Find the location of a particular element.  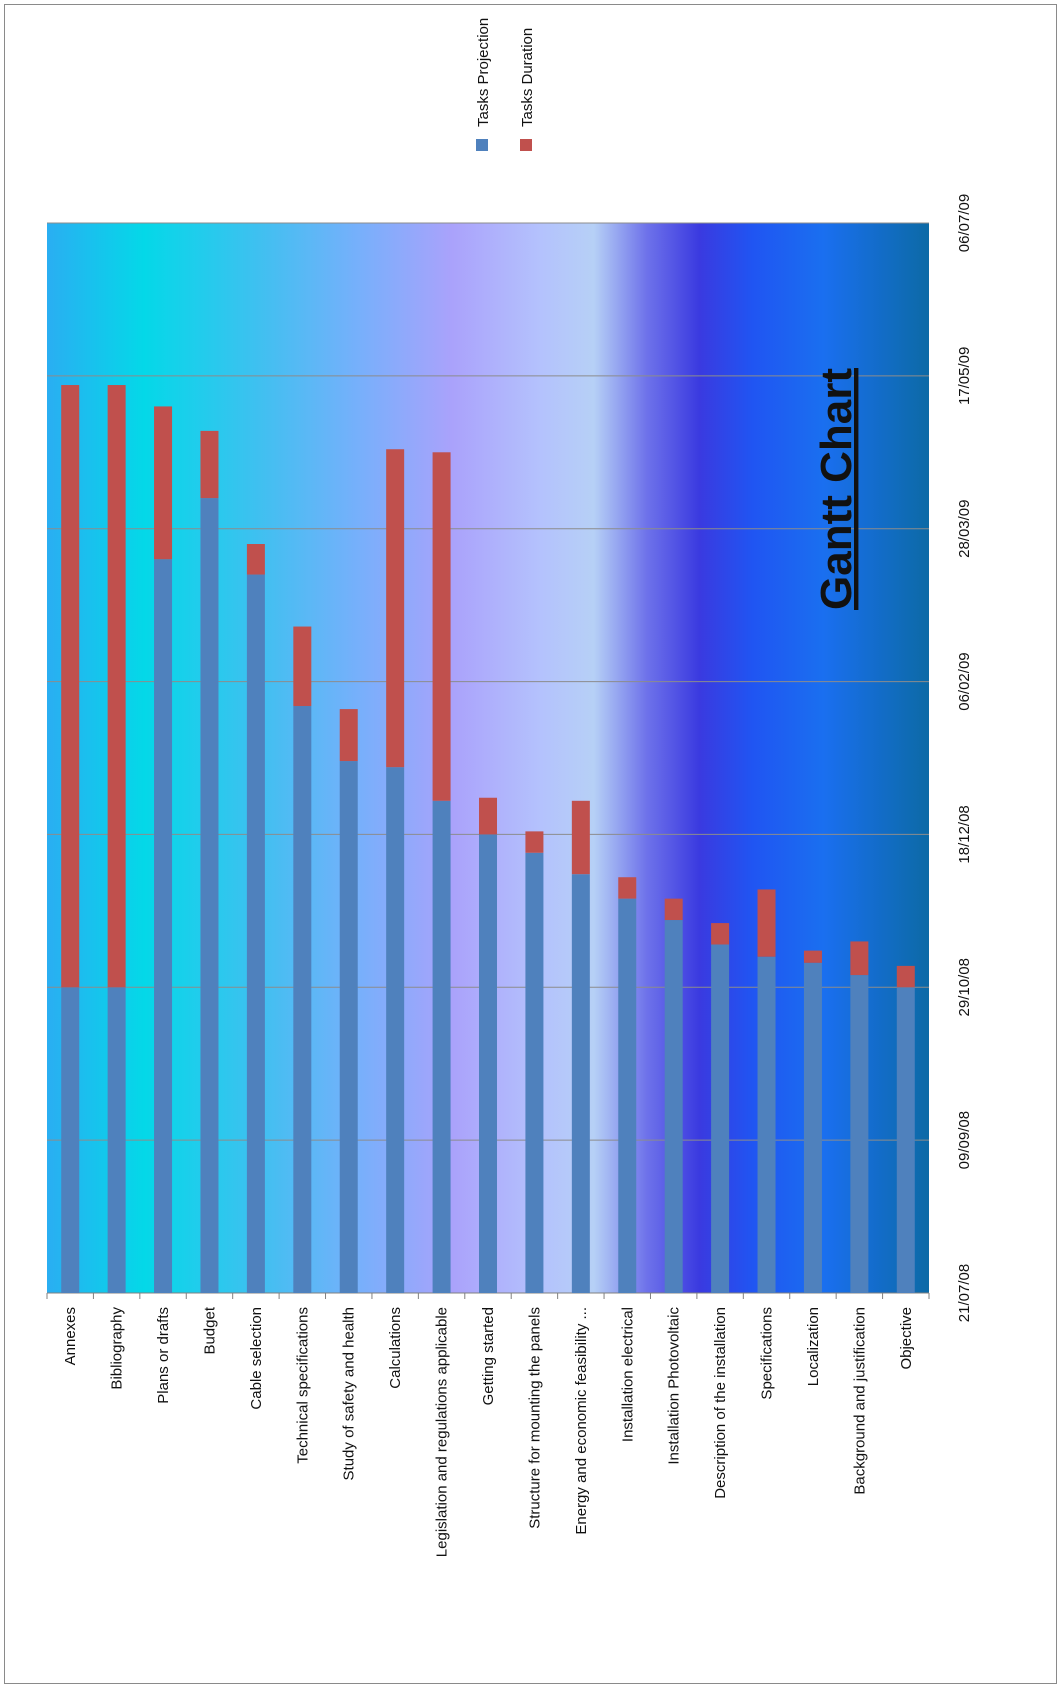

category-label: Calculations is located at coordinates (395, 1348).